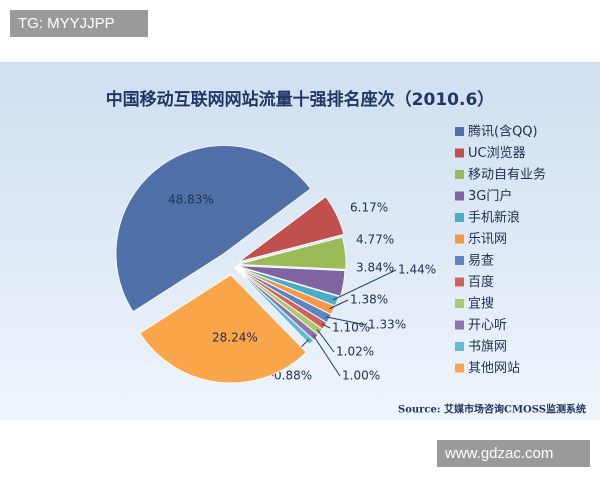 This screenshot has height=480, width=600. Describe the element at coordinates (375, 240) in the screenshot. I see `data-label: 4.77%` at that location.